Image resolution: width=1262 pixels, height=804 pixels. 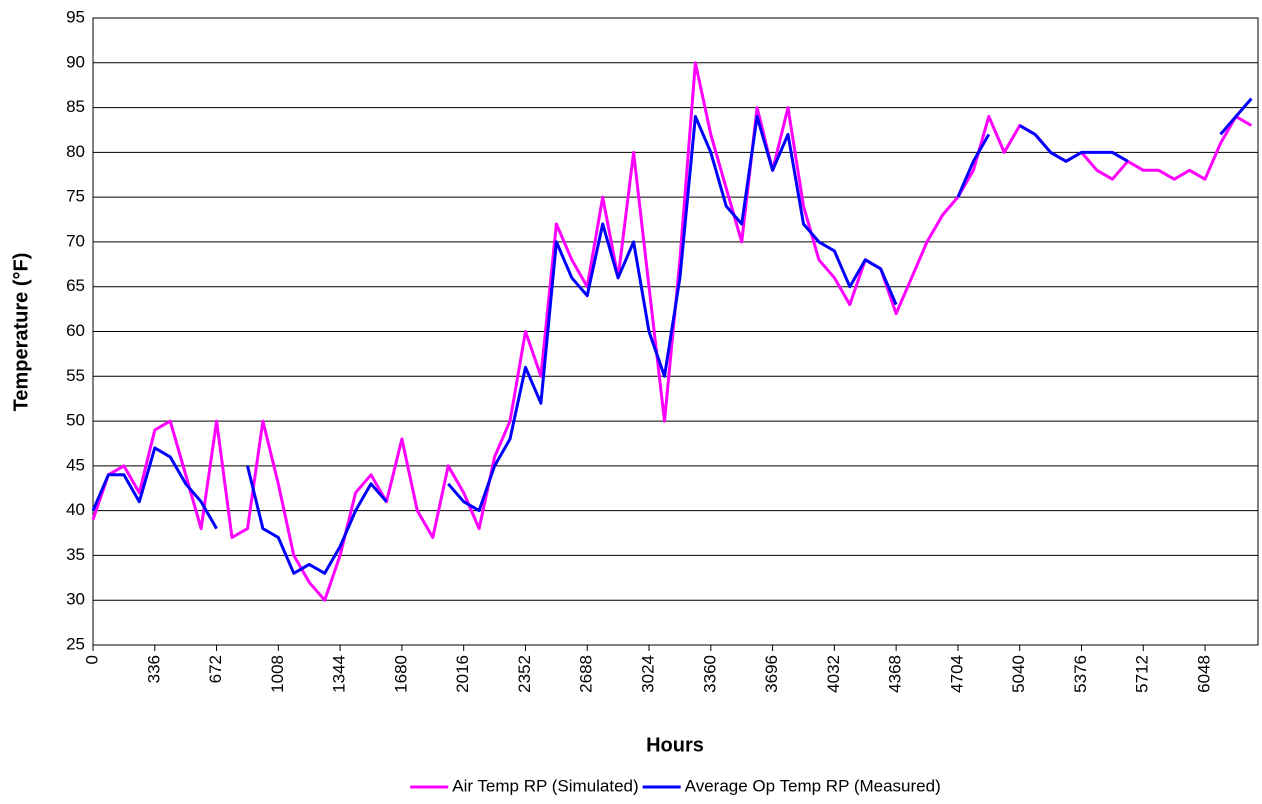 What do you see at coordinates (75, 196) in the screenshot?
I see `y-tick-label: 75` at bounding box center [75, 196].